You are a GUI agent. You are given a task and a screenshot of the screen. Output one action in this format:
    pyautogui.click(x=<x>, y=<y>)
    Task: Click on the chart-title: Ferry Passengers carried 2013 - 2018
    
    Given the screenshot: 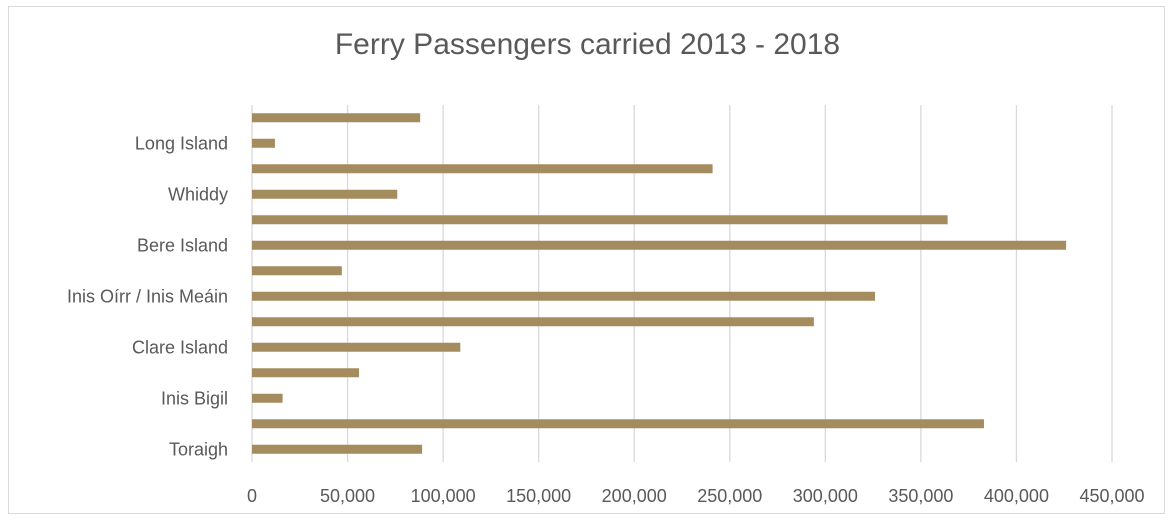 What is the action you would take?
    pyautogui.click(x=587, y=44)
    